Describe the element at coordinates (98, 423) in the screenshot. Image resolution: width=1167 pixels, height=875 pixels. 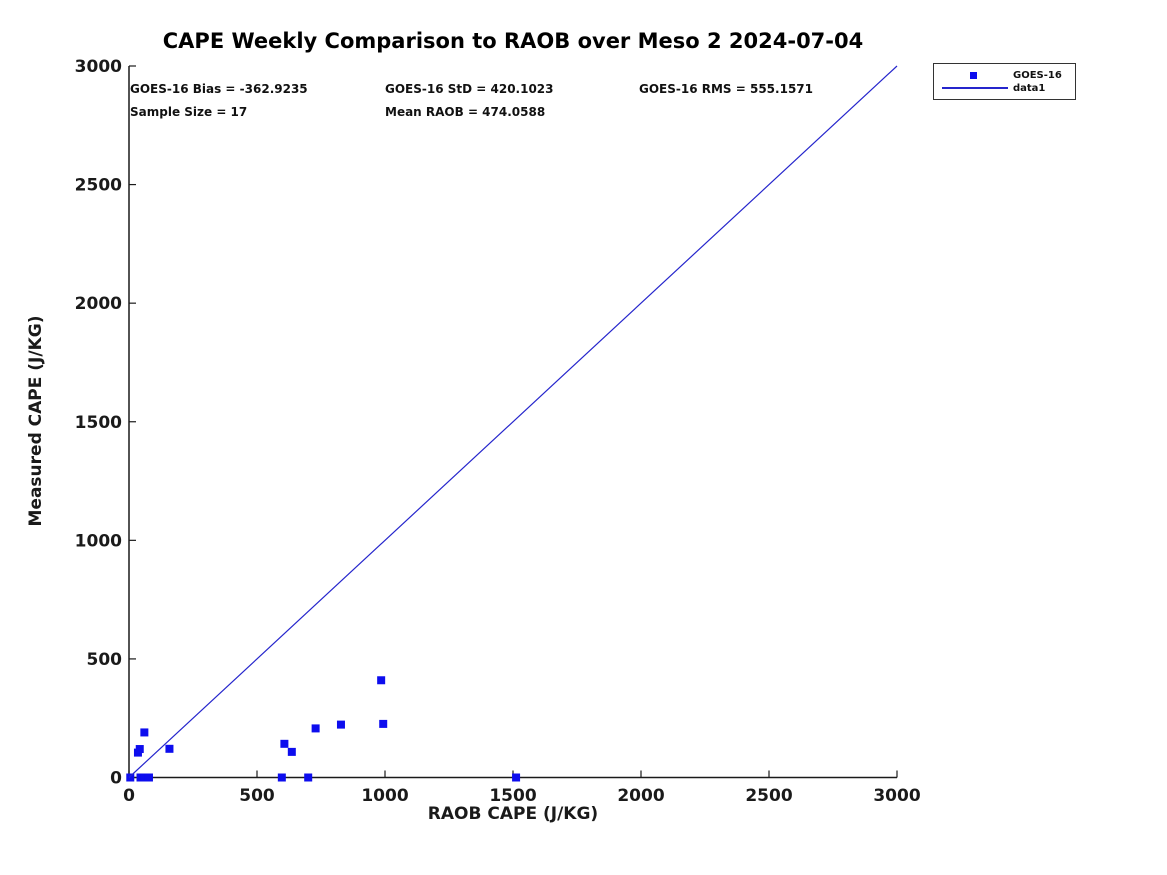
I see `y-tick-label: 1500` at that location.